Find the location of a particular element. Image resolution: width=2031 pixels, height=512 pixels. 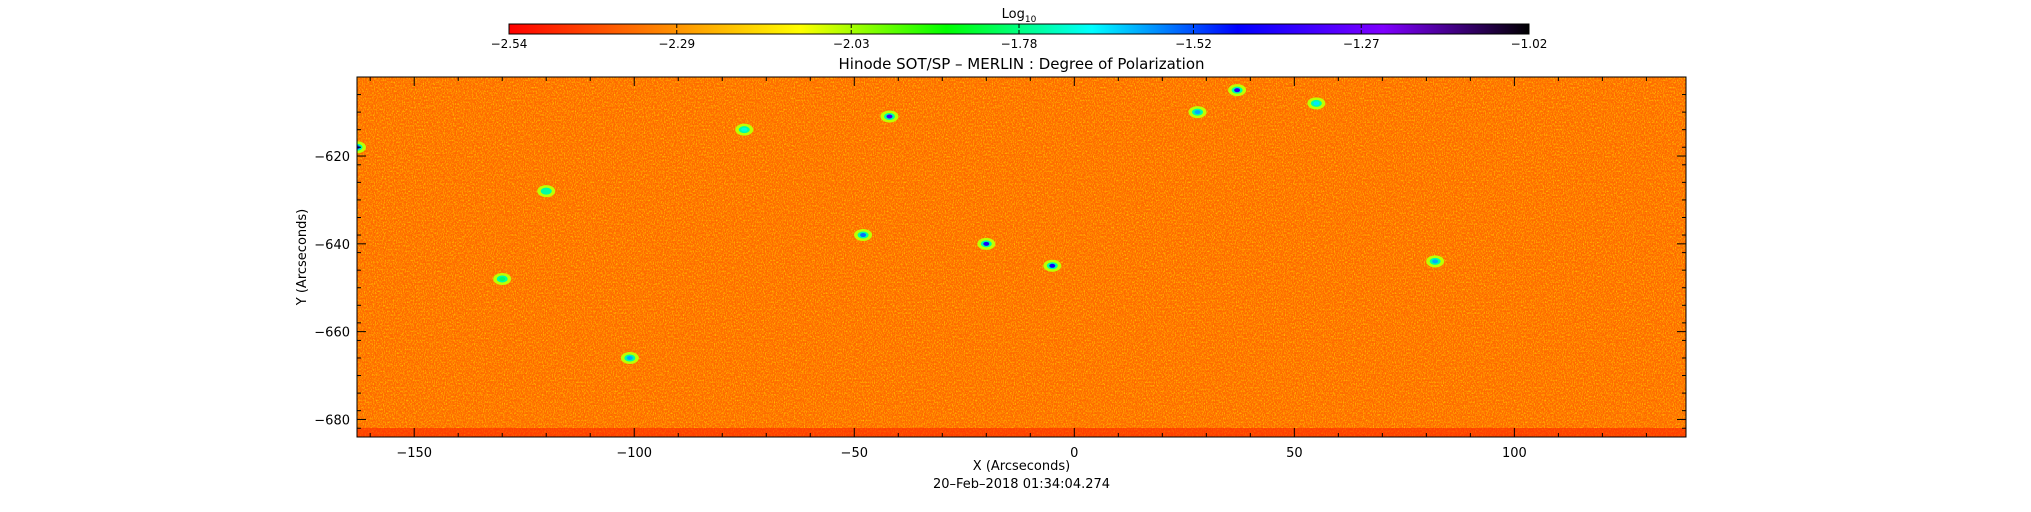

x-tick-label: 0 is located at coordinates (1074, 453).